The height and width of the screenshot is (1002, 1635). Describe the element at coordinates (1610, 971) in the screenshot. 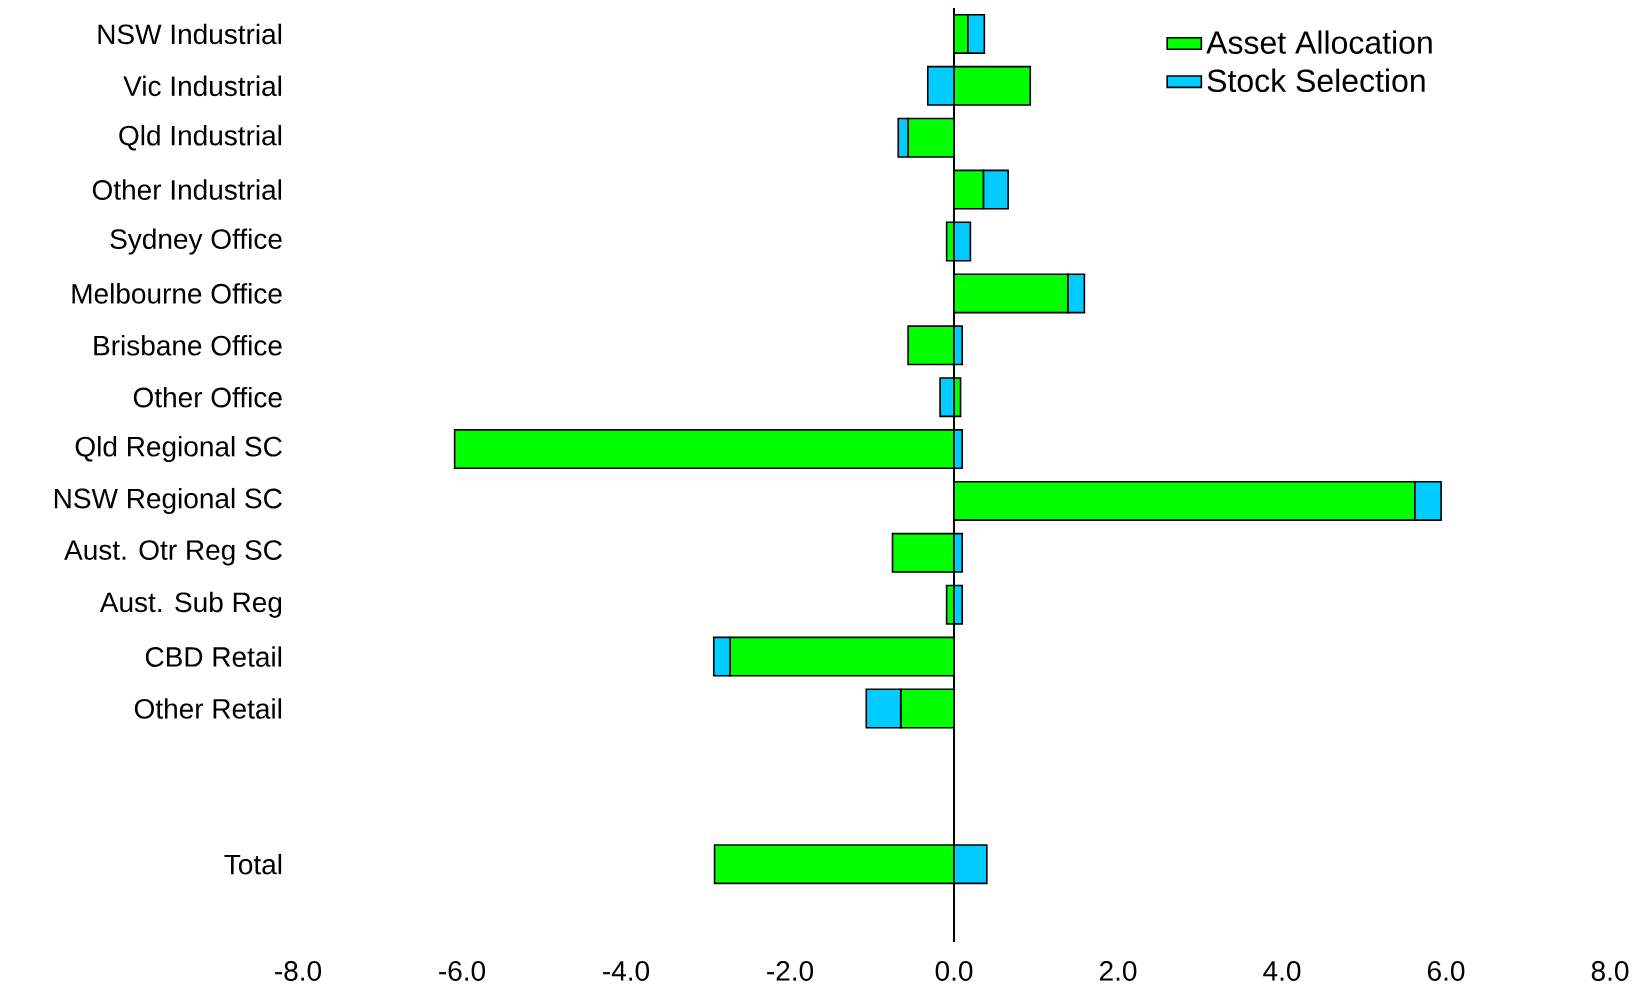

I see `x-tick-label: 8.0` at that location.